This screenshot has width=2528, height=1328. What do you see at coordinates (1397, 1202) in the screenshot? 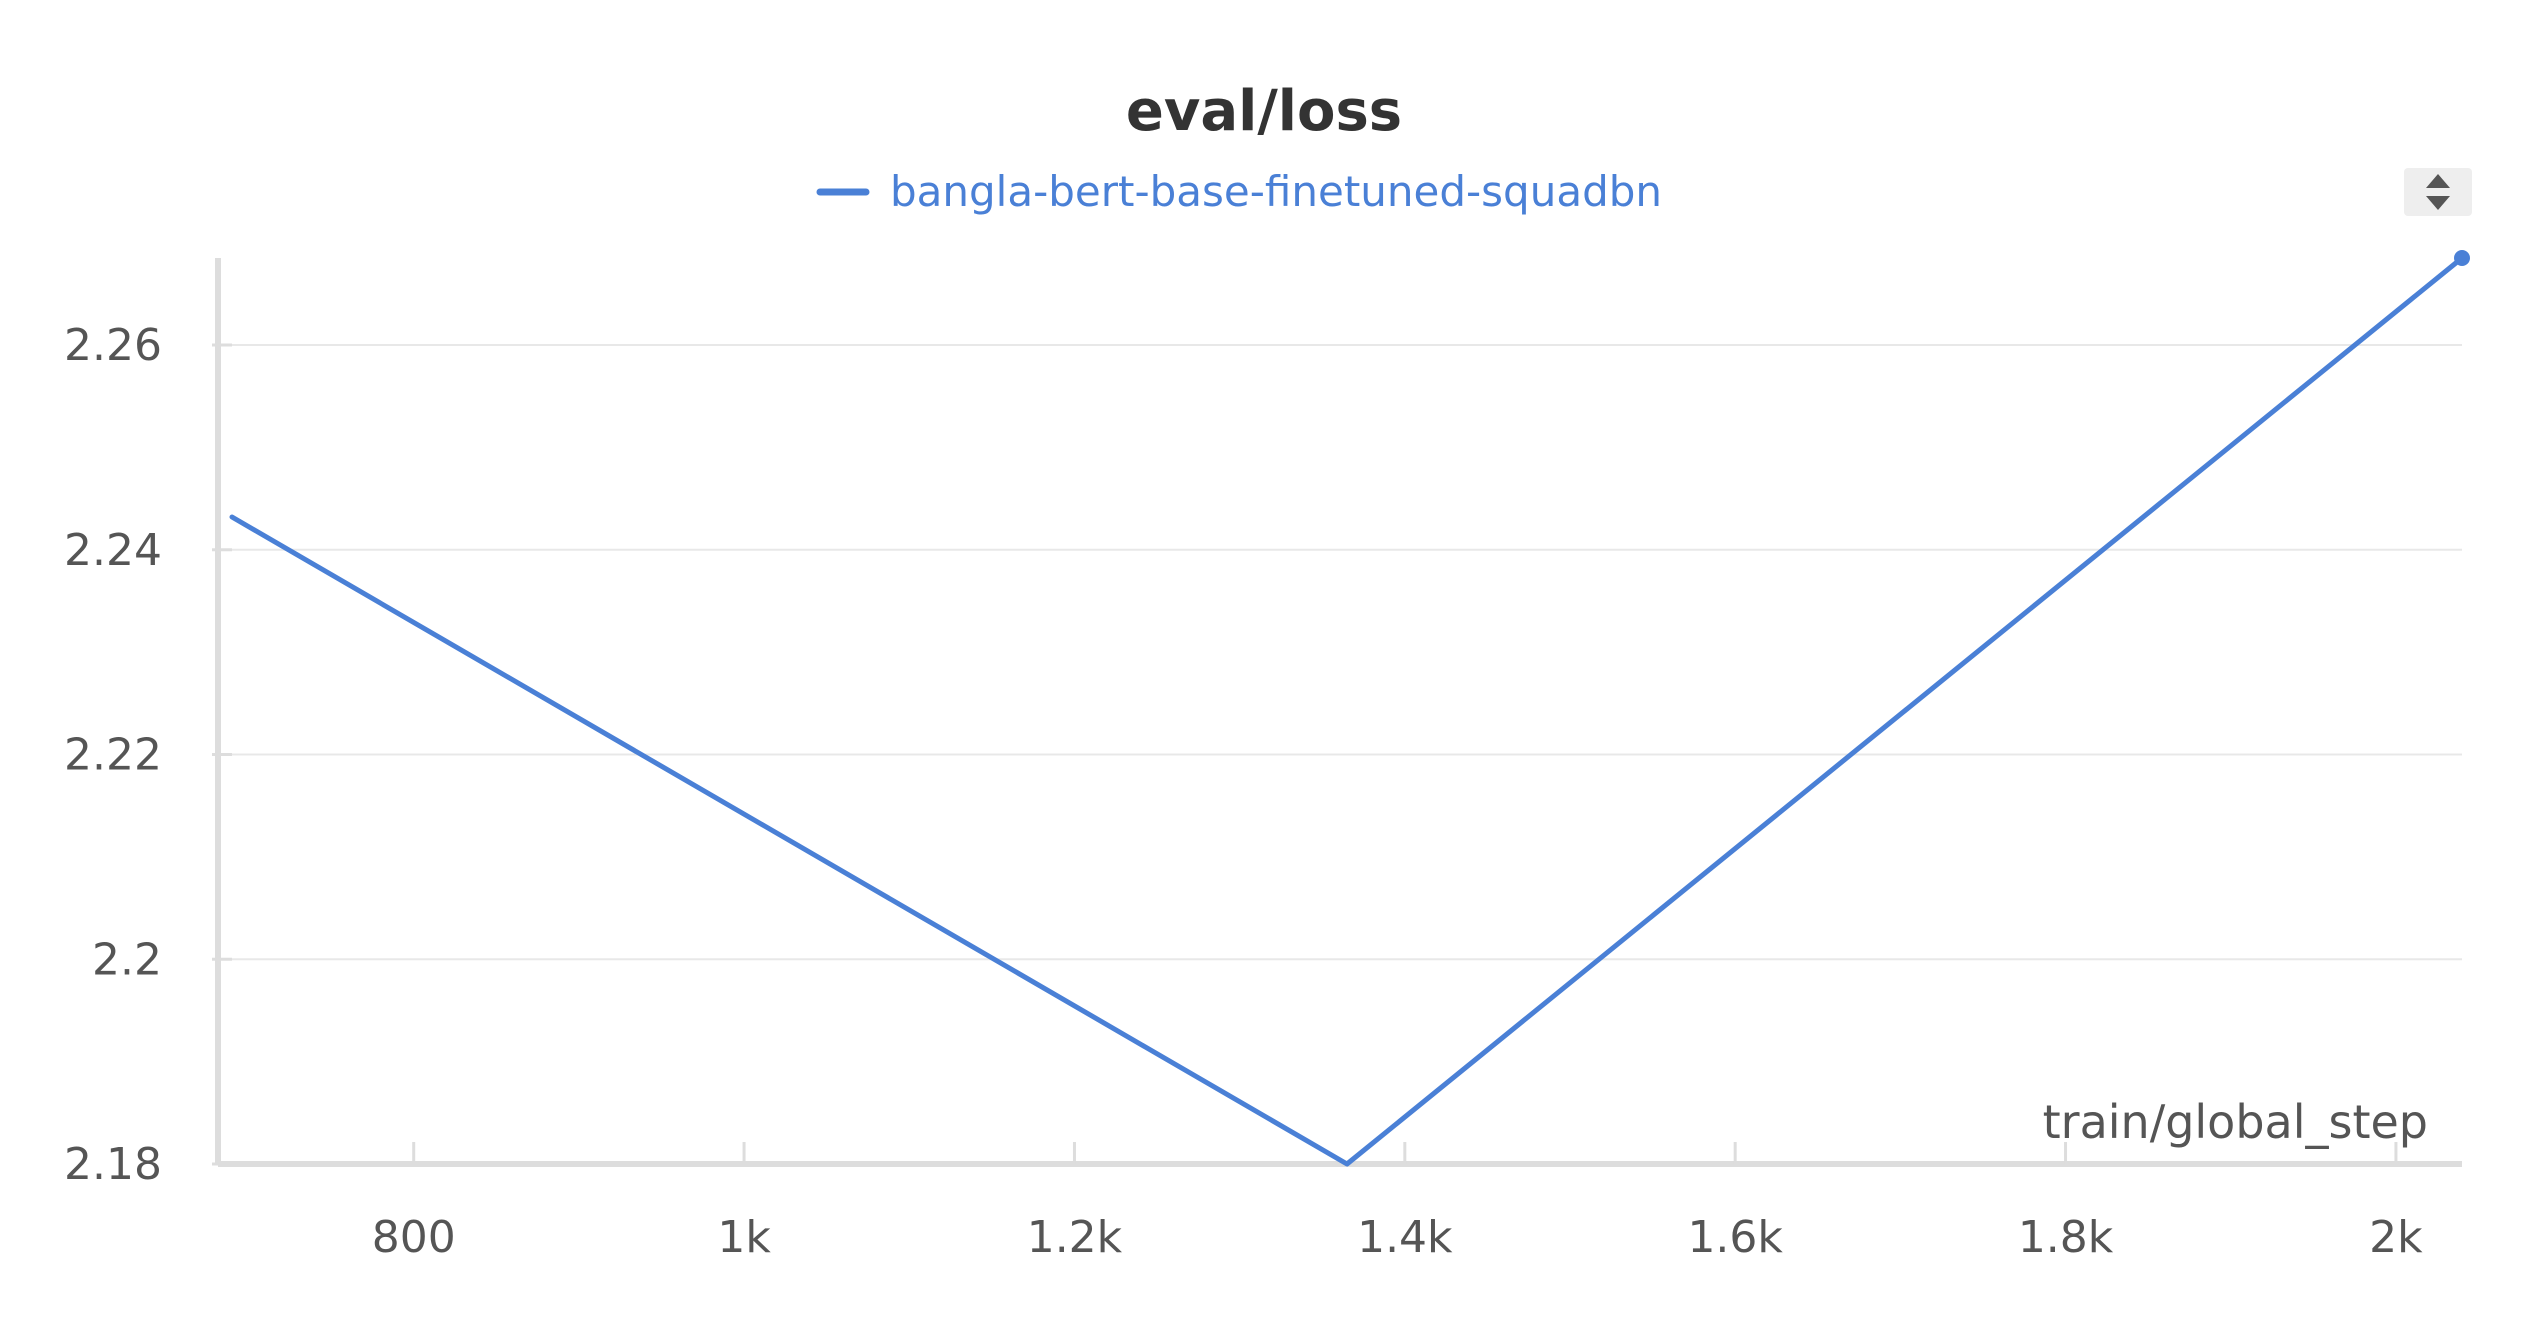
I see `x-axis-ticks: 800 1k 1.2k 1.4k 1.6k 1.8k 2k` at bounding box center [1397, 1202].